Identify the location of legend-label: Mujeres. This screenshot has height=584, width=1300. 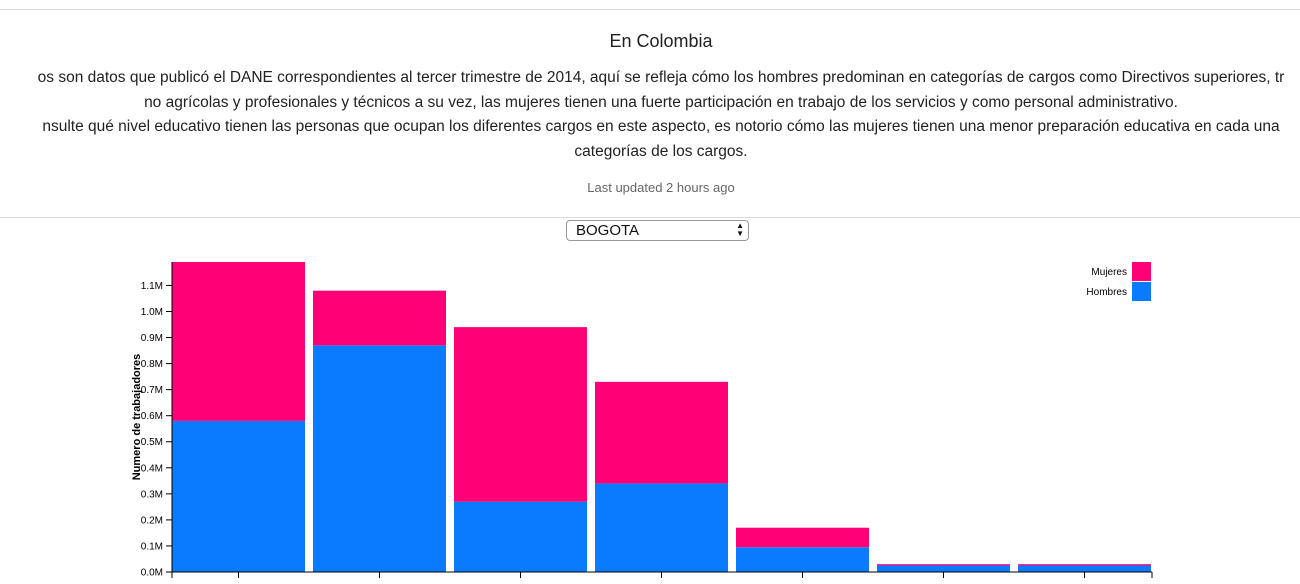
(1109, 272).